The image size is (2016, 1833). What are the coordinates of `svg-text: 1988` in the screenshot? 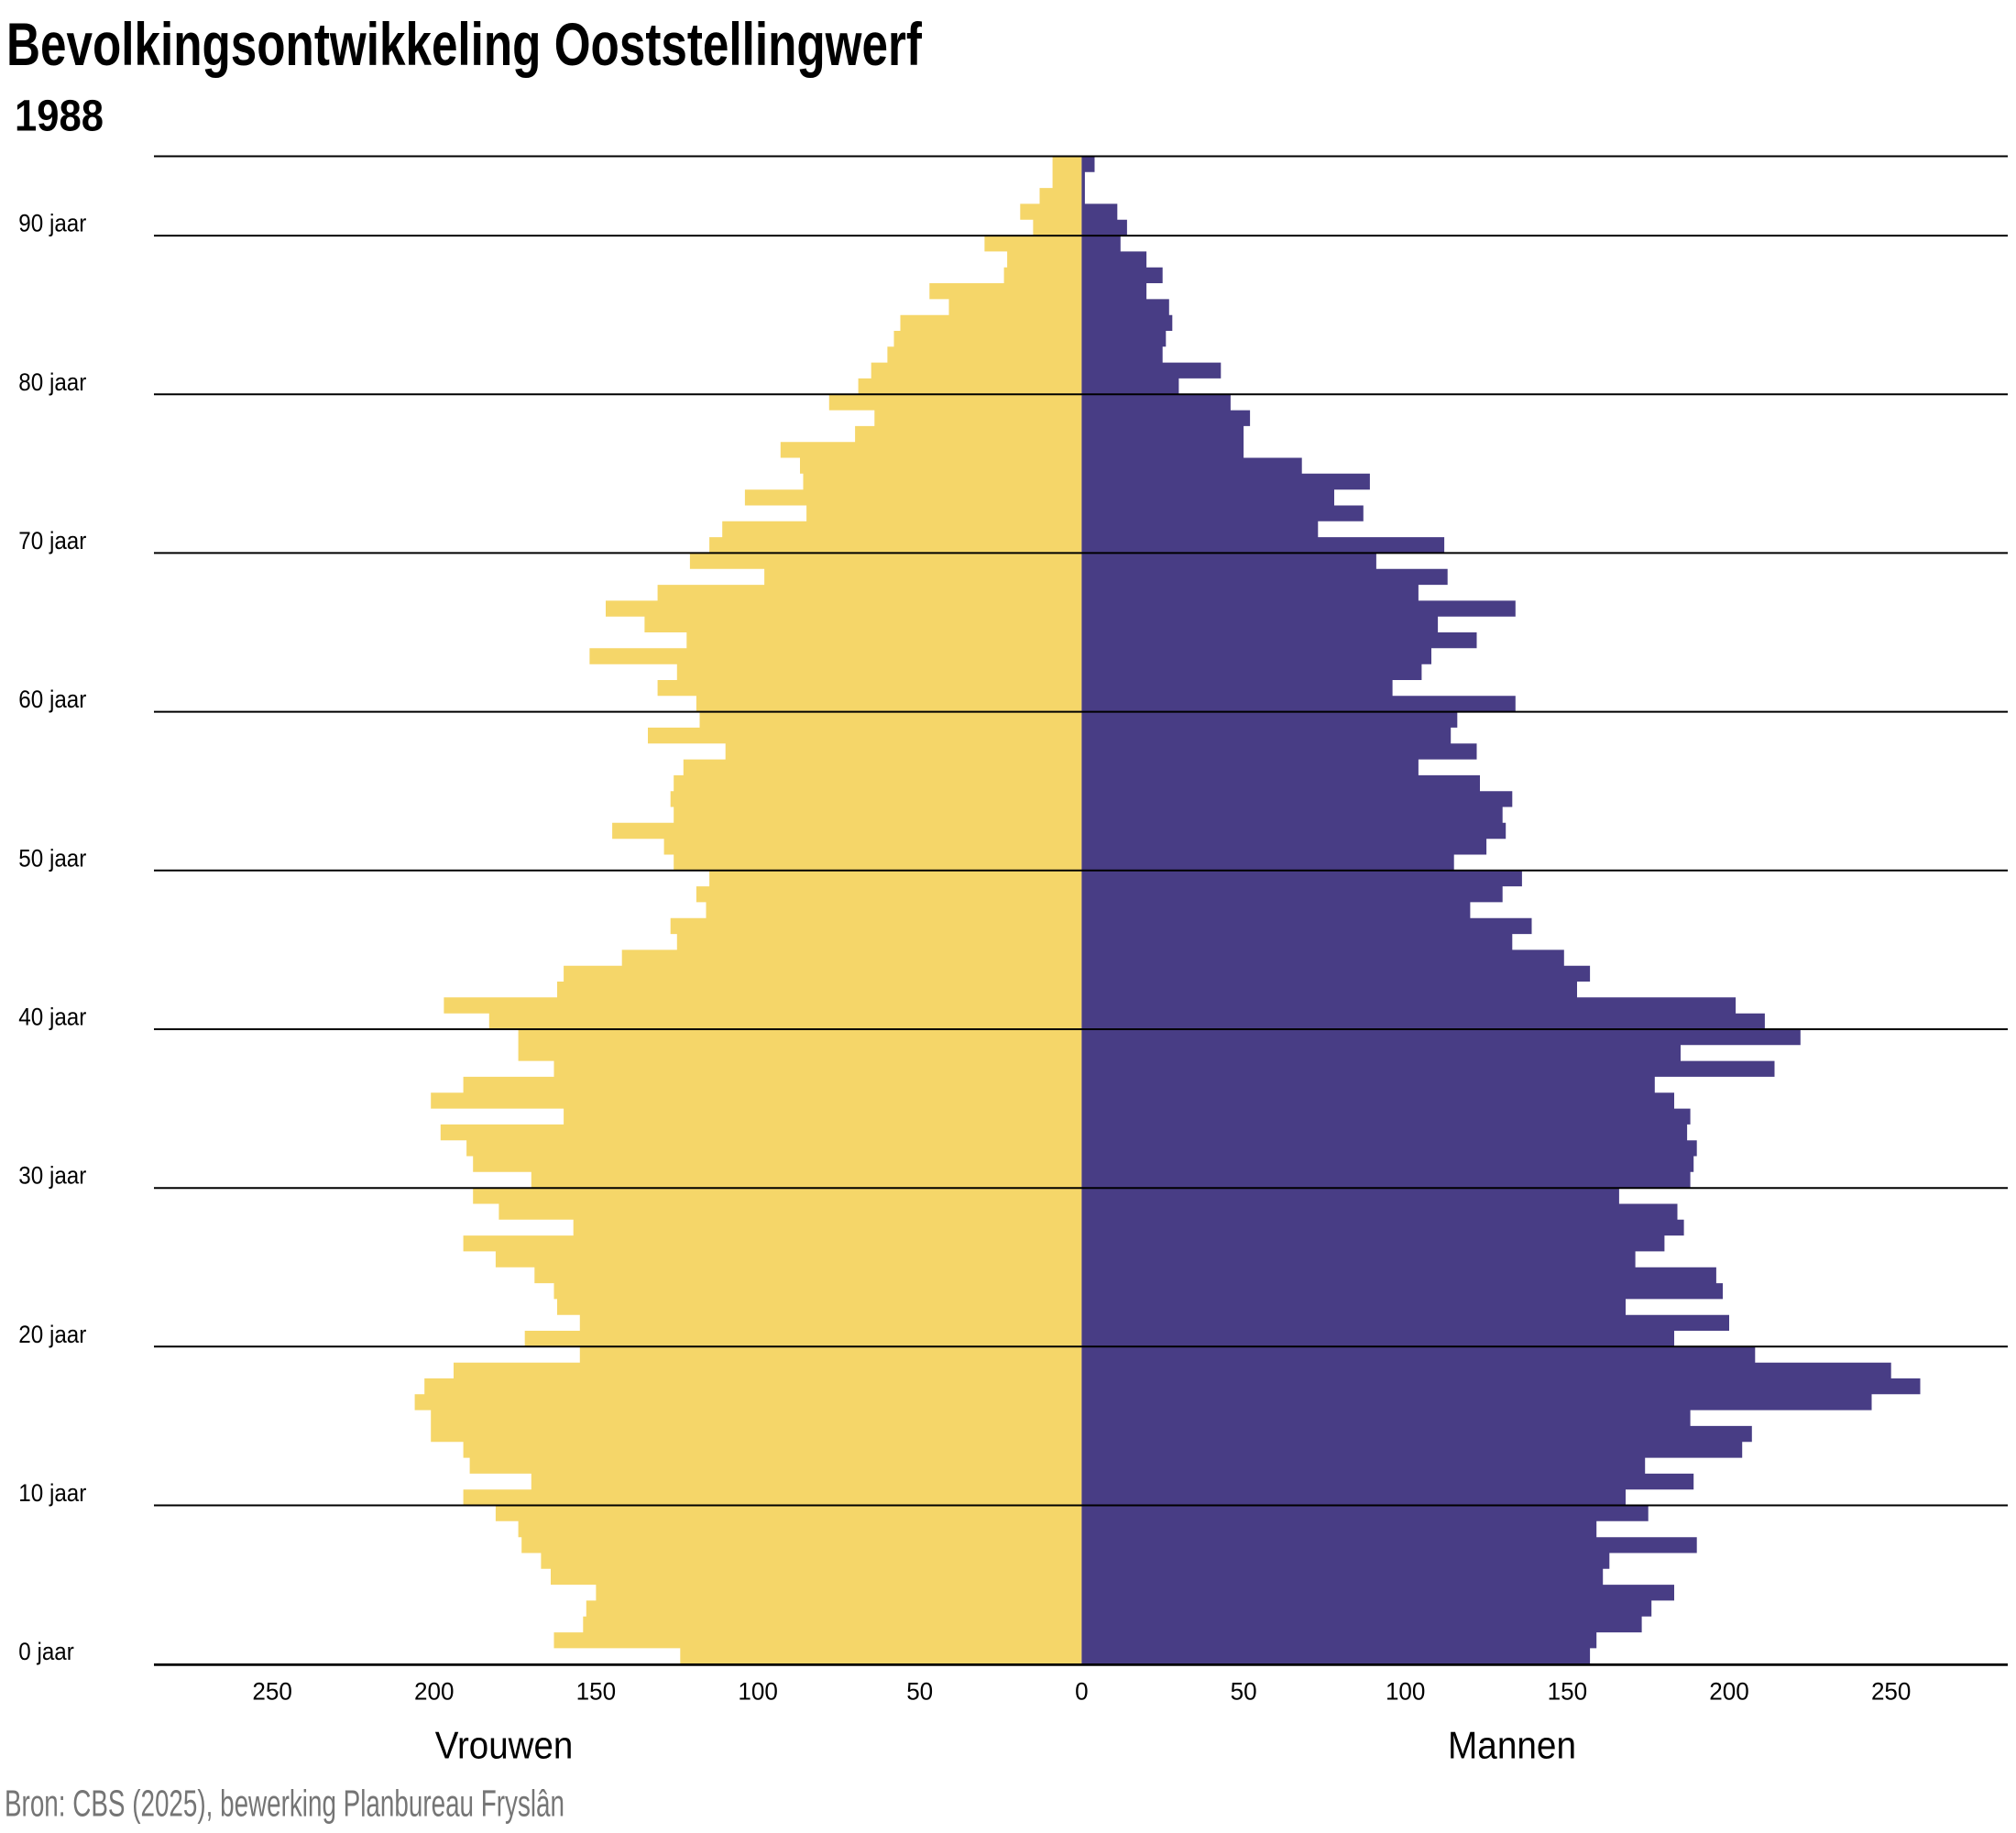 It's located at (59, 116).